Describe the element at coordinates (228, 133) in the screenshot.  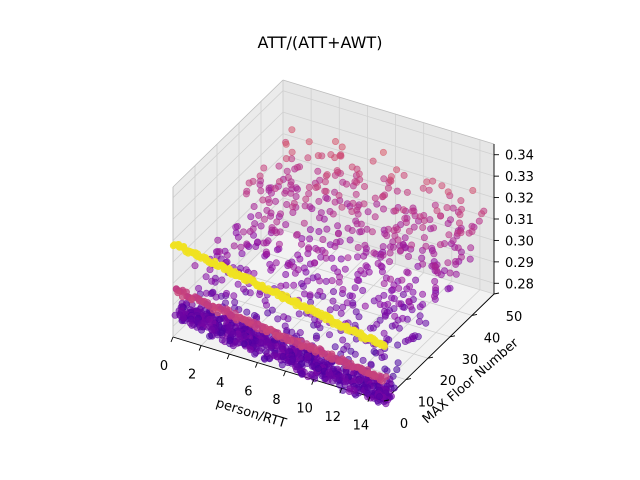
I see `pane-edge` at that location.